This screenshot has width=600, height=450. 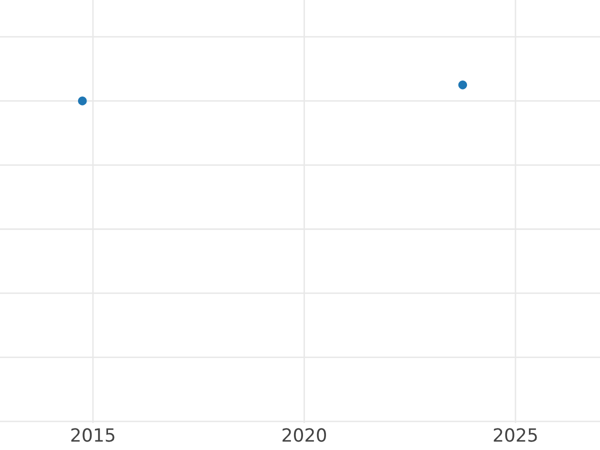 I want to click on x-tick-label: 2015, so click(x=92, y=435).